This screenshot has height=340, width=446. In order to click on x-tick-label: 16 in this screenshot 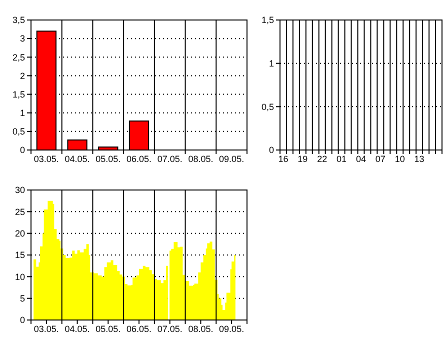, I will do `click(283, 159)`.